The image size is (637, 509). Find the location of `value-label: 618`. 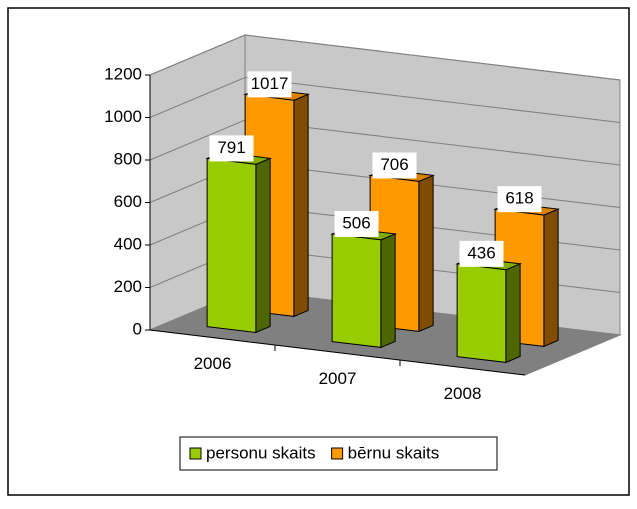

value-label: 618 is located at coordinates (519, 198).